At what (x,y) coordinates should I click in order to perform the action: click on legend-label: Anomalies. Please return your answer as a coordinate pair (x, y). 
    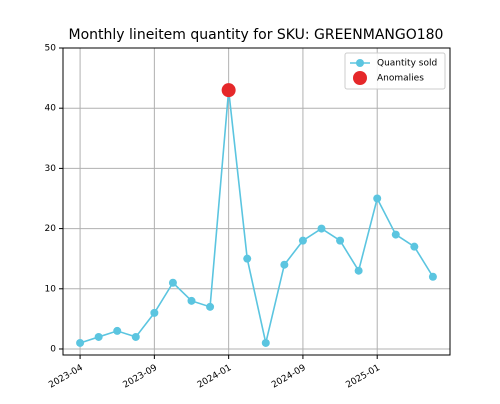
    Looking at the image, I should click on (400, 79).